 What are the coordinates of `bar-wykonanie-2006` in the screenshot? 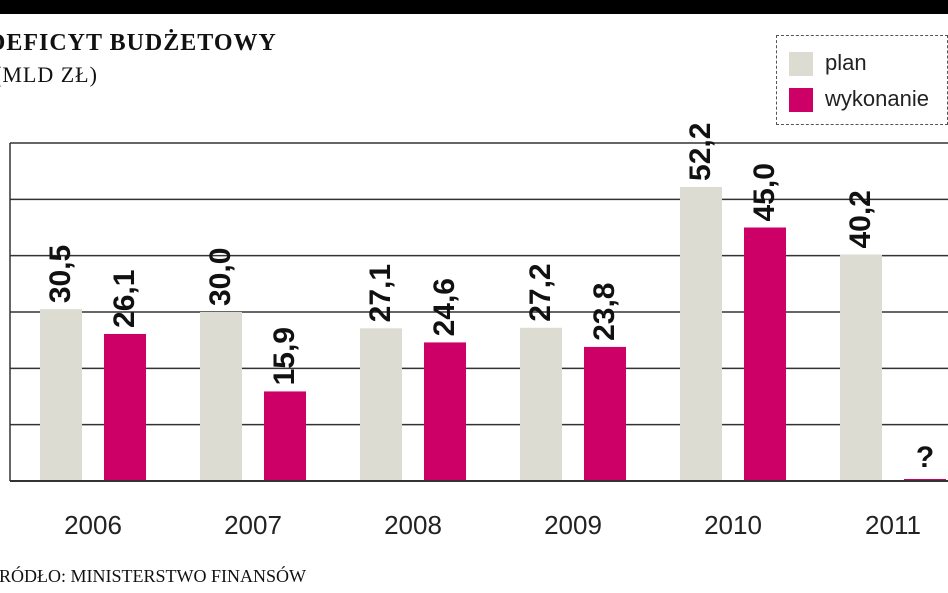 It's located at (125, 407).